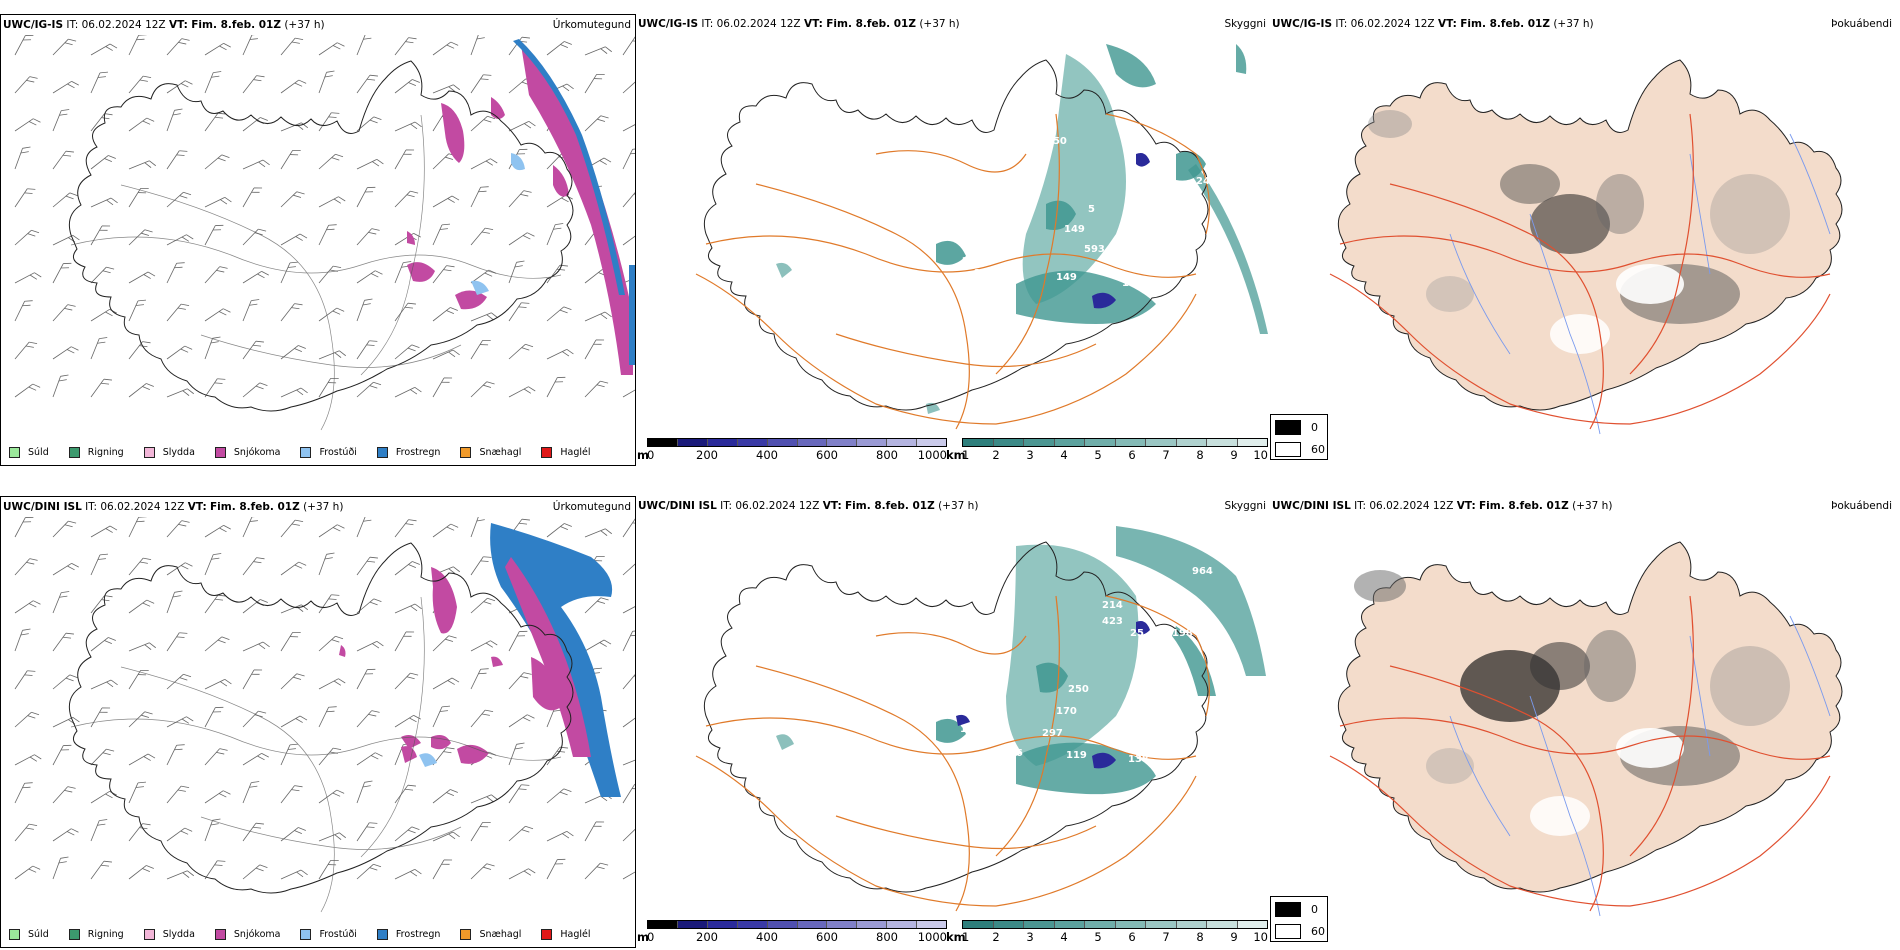  Describe the element at coordinates (984, 273) in the screenshot. I see `visibility-value-label: 206` at that location.